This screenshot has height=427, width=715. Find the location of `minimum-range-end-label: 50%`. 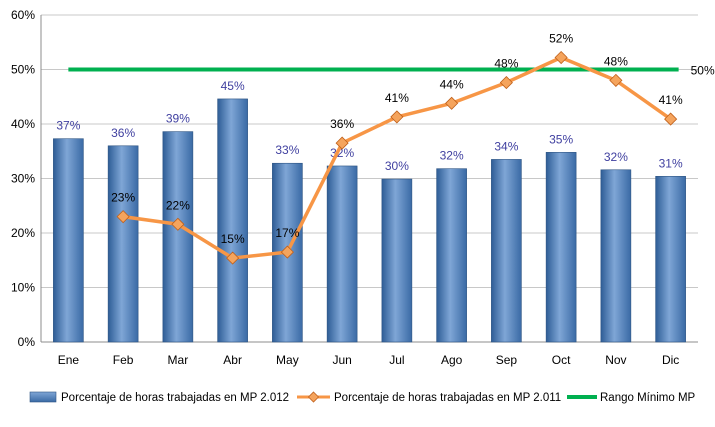

minimum-range-end-label: 50% is located at coordinates (703, 71).